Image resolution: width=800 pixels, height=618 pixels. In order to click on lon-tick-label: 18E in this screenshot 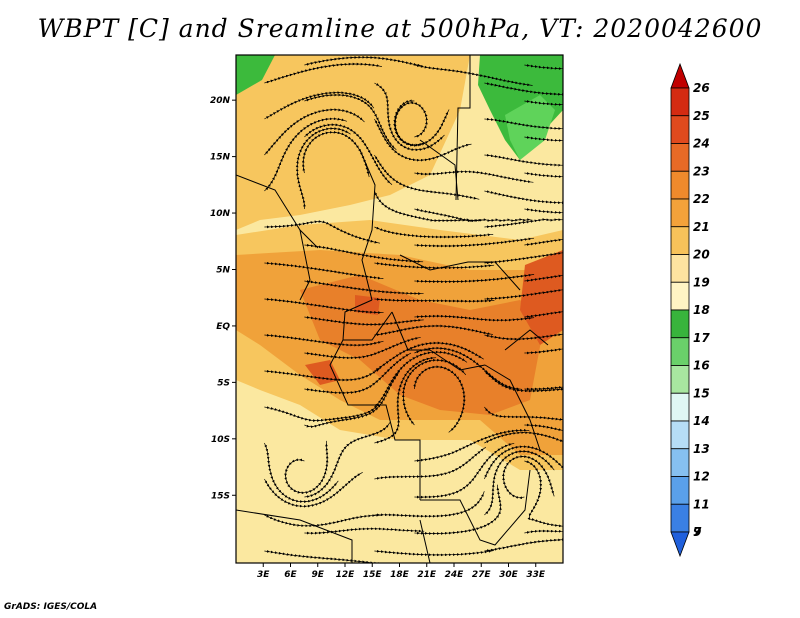, I will do `click(400, 575)`.